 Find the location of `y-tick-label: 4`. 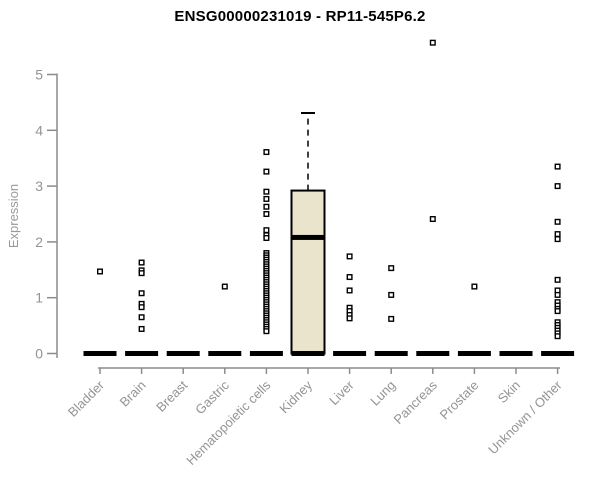

y-tick-label: 4 is located at coordinates (39, 130).